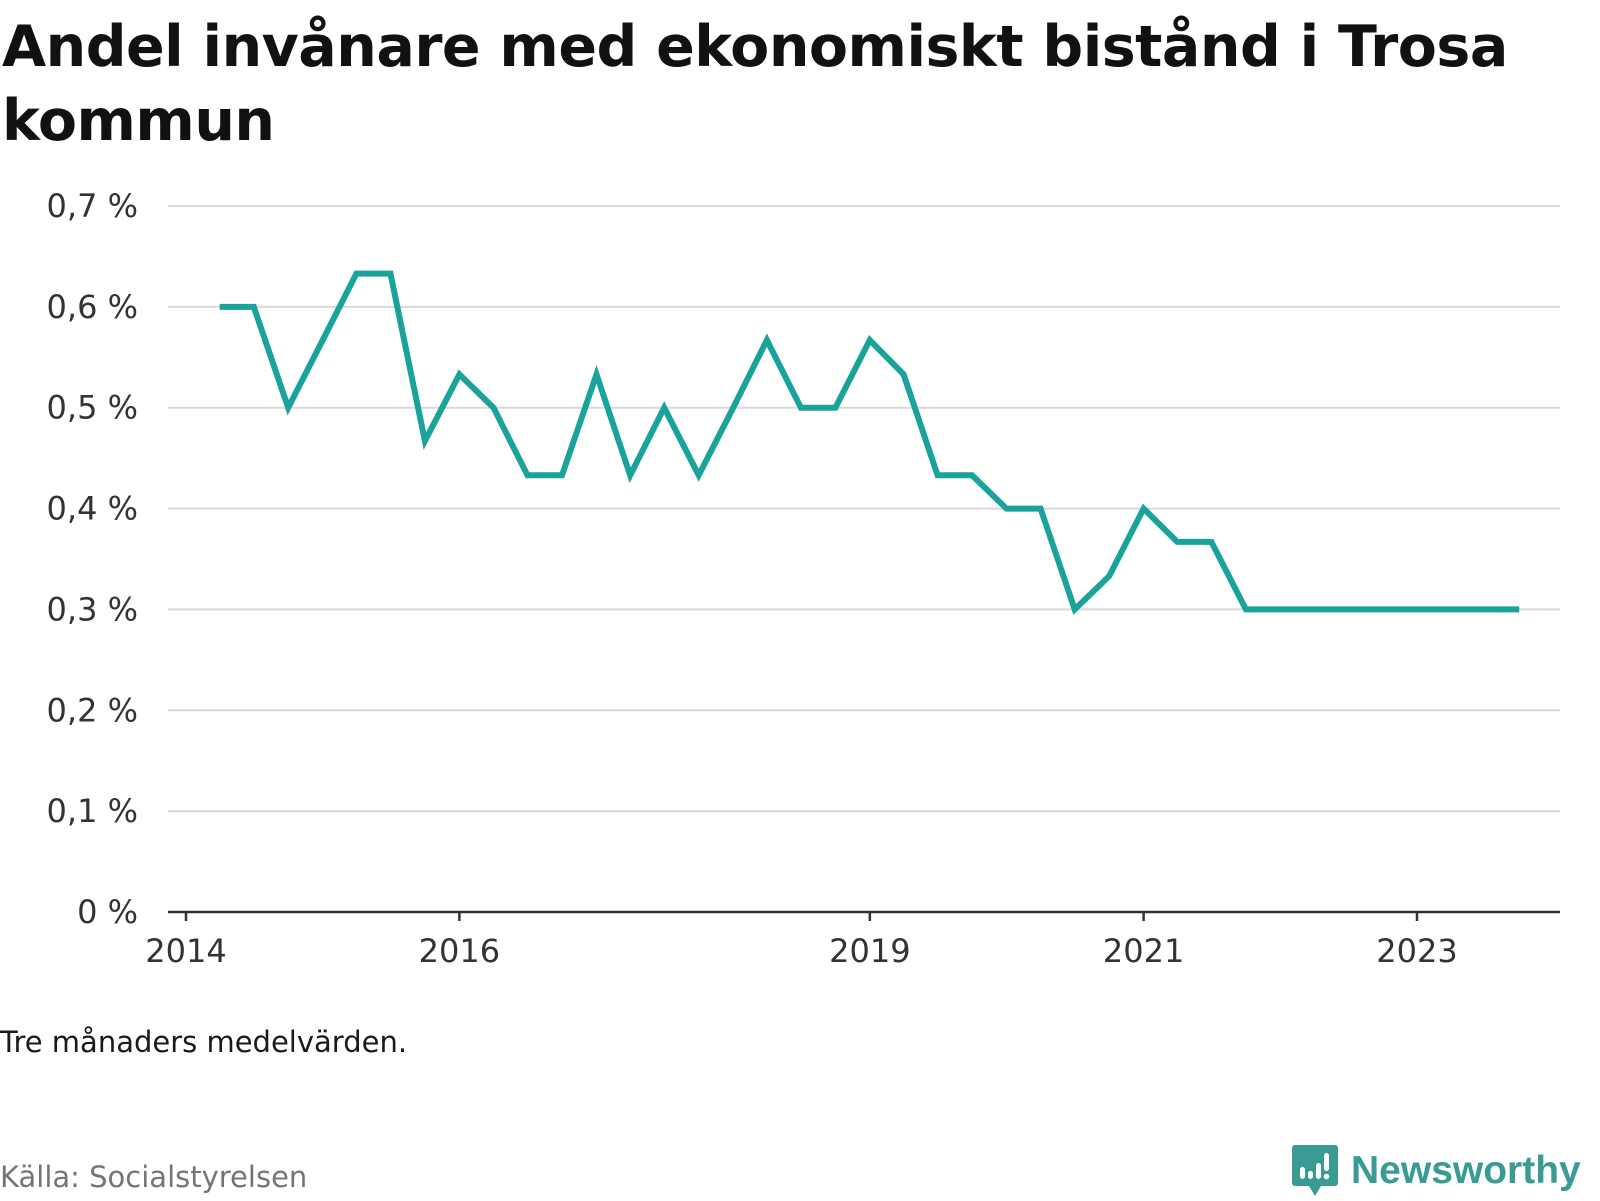  Describe the element at coordinates (459, 951) in the screenshot. I see `x-tick-label: 2016` at that location.